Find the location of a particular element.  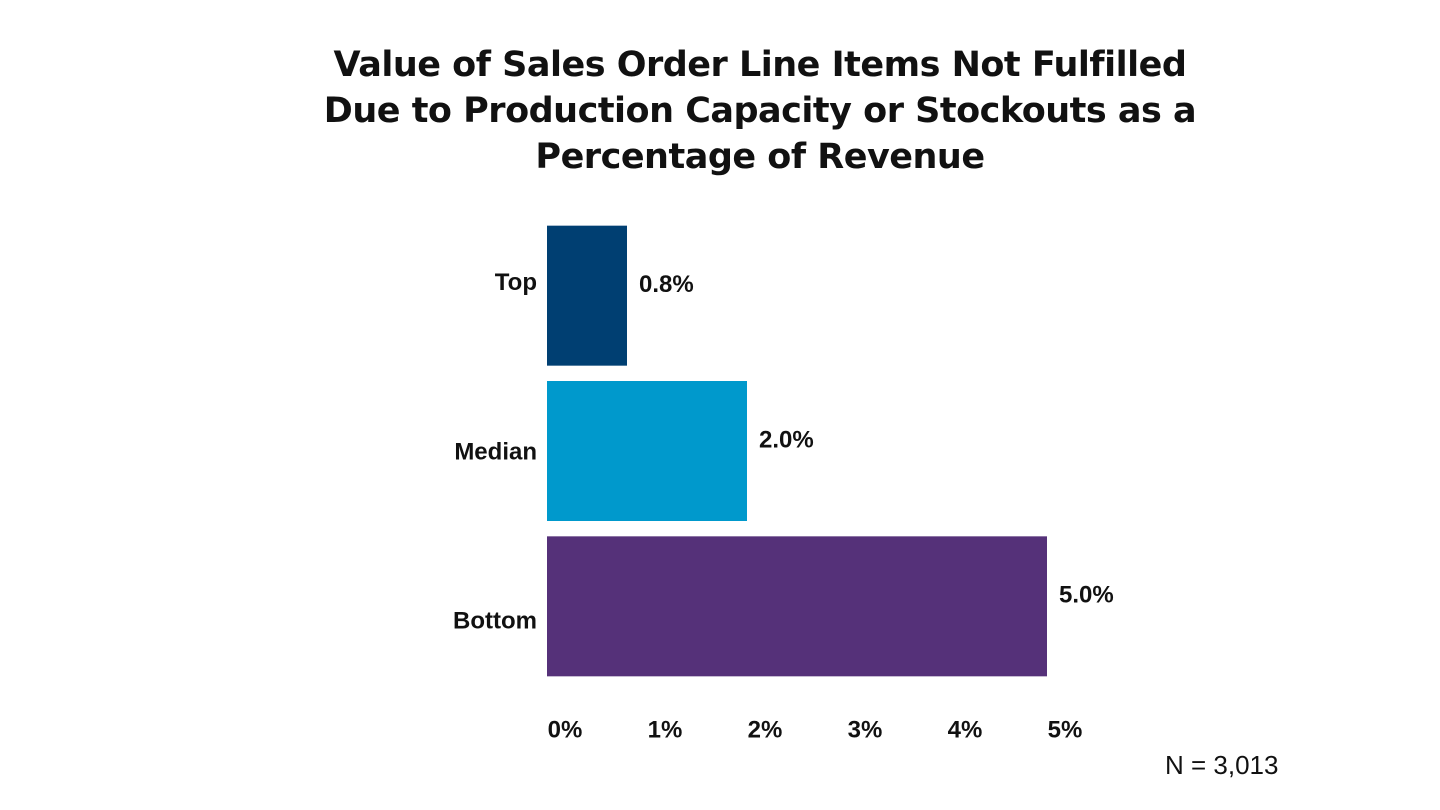

x-tick-label: 1% is located at coordinates (665, 729).